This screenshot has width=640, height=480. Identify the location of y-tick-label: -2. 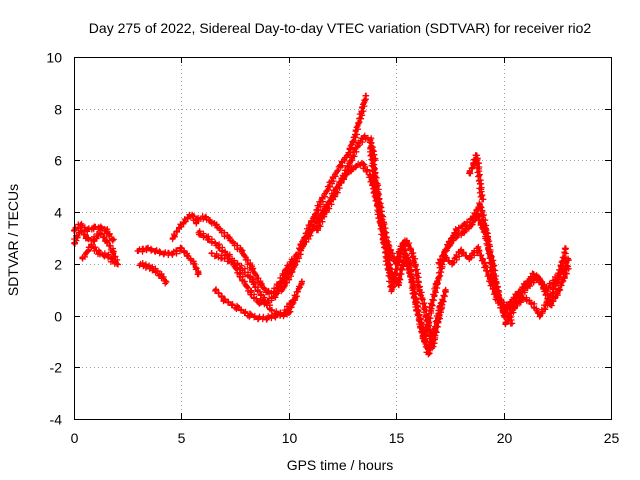
(56, 368).